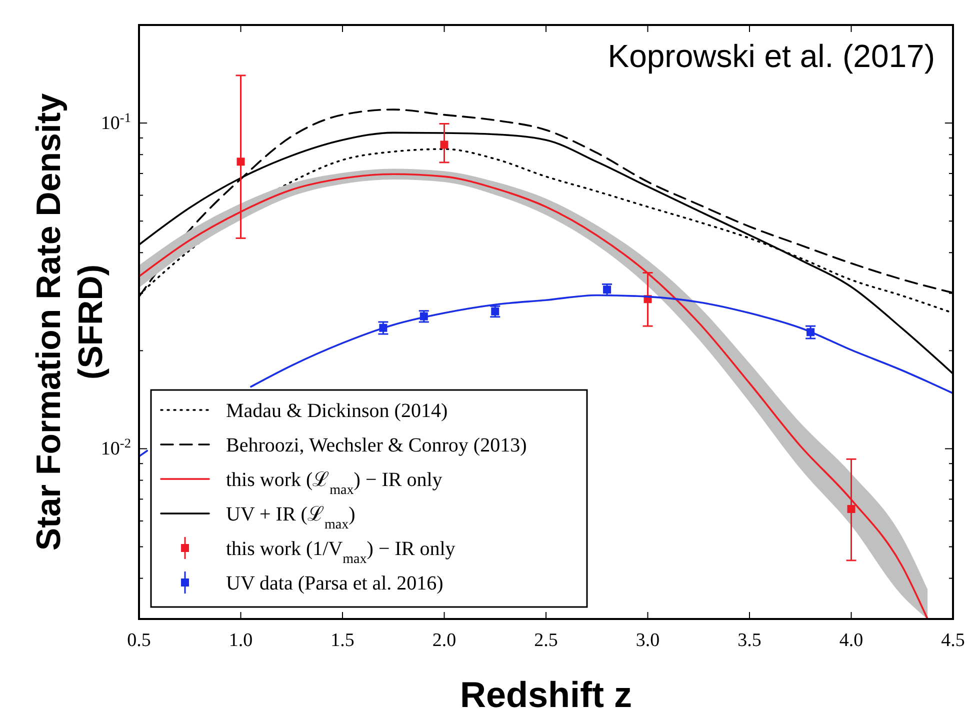 The image size is (967, 718). Describe the element at coordinates (240, 640) in the screenshot. I see `x-tick-label: 1.0` at that location.